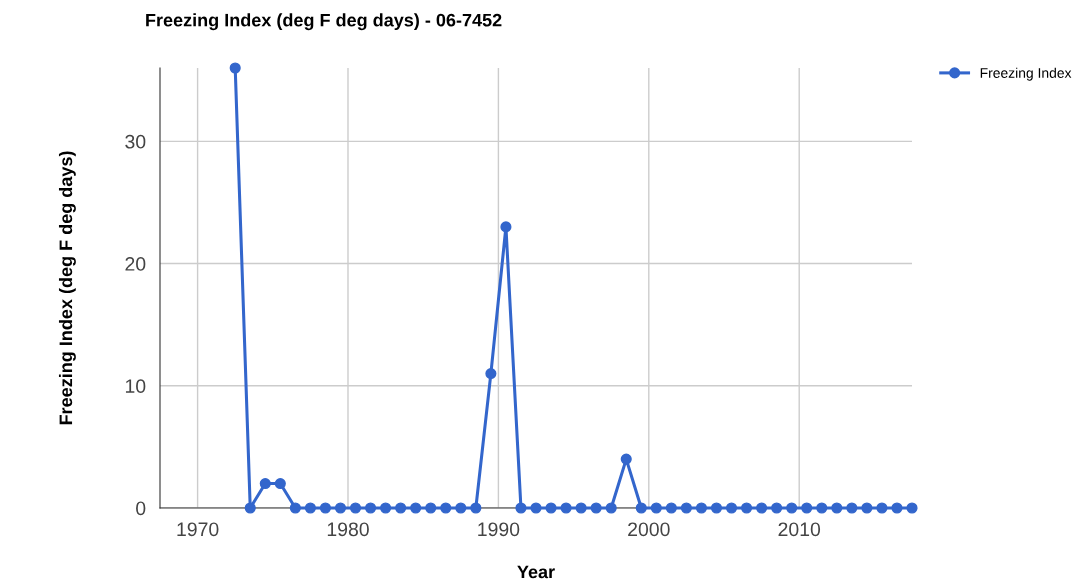 The width and height of the screenshot is (1084, 581). What do you see at coordinates (67, 288) in the screenshot?
I see `y-axis-title: Freezing Index (deg F deg days)` at bounding box center [67, 288].